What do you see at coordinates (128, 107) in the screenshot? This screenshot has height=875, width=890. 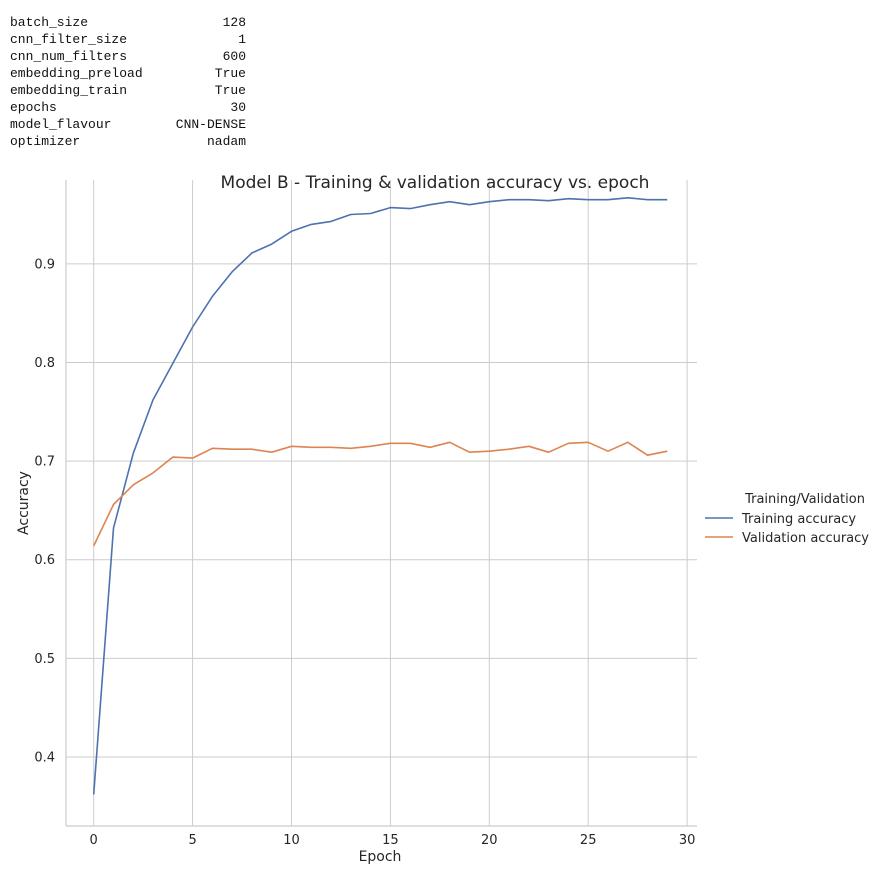 I see `param-row: epochs 30` at bounding box center [128, 107].